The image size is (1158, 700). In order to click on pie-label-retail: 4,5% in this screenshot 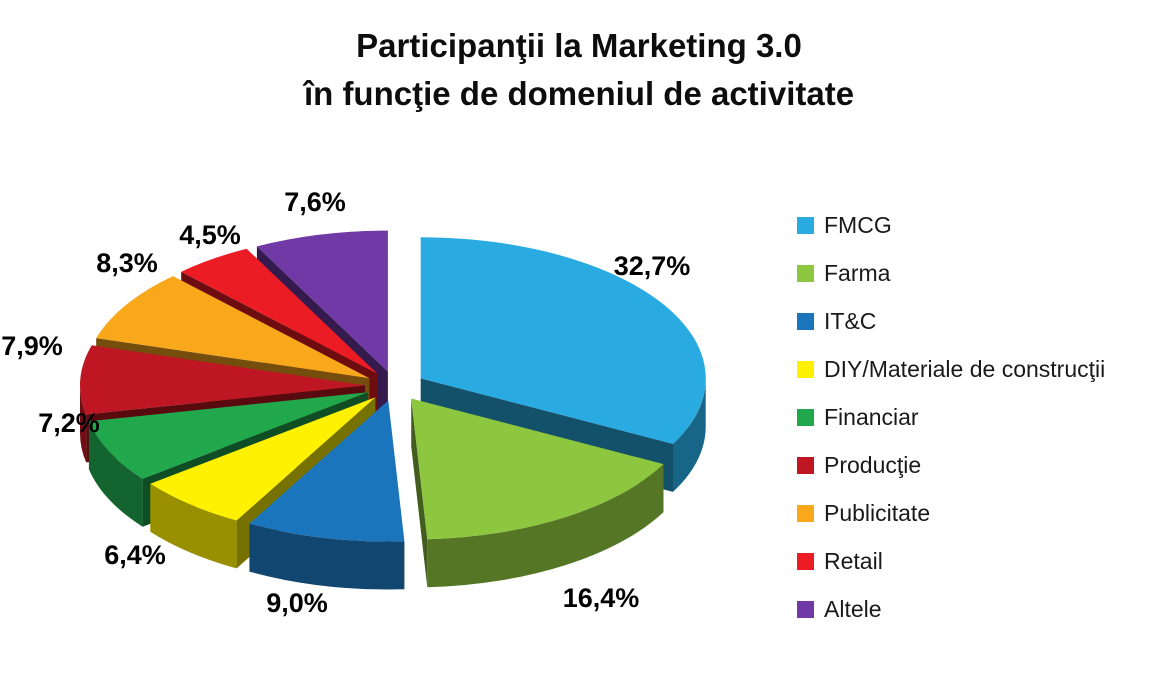, I will do `click(210, 235)`.